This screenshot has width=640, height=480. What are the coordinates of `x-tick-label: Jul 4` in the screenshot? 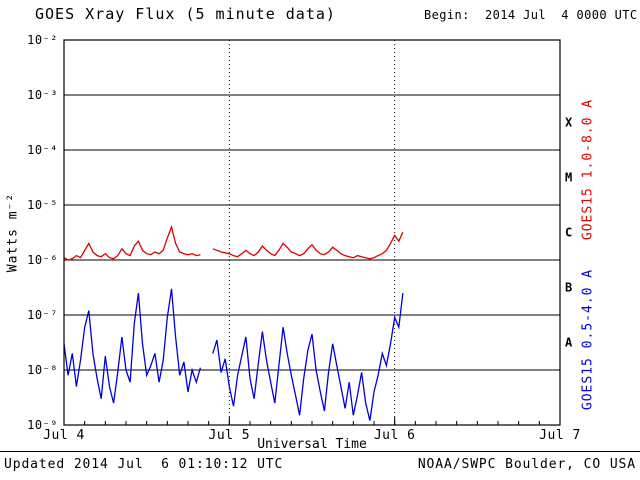 It's located at (64, 435).